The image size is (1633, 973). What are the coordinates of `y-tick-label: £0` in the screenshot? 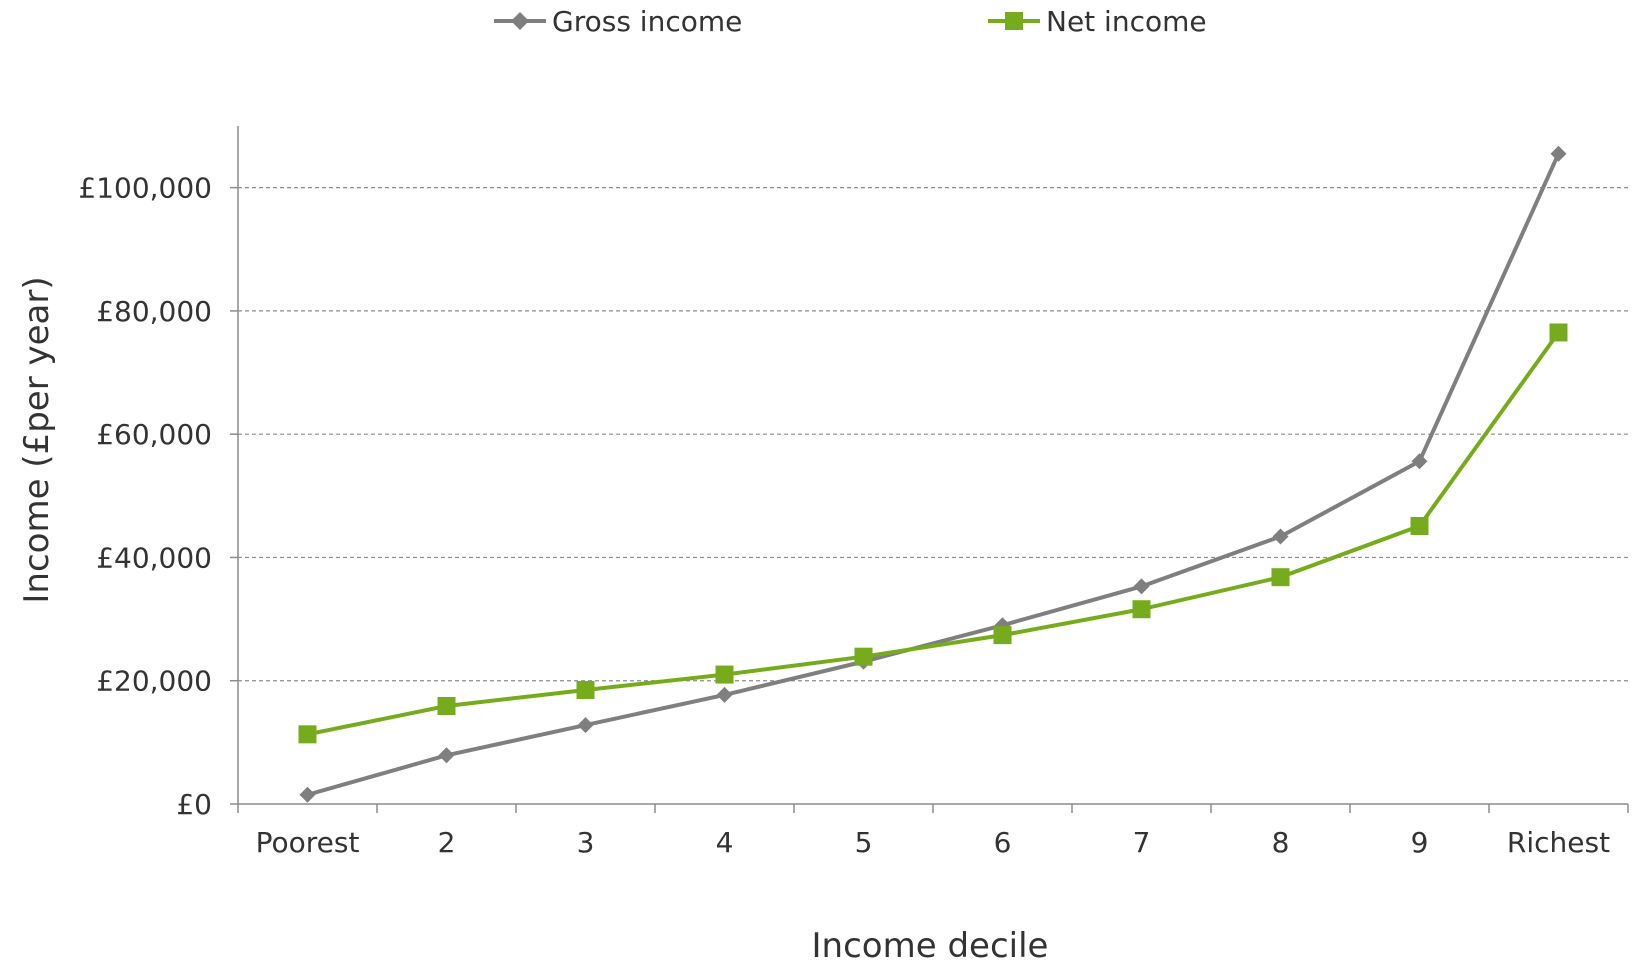 It's located at (194, 804).